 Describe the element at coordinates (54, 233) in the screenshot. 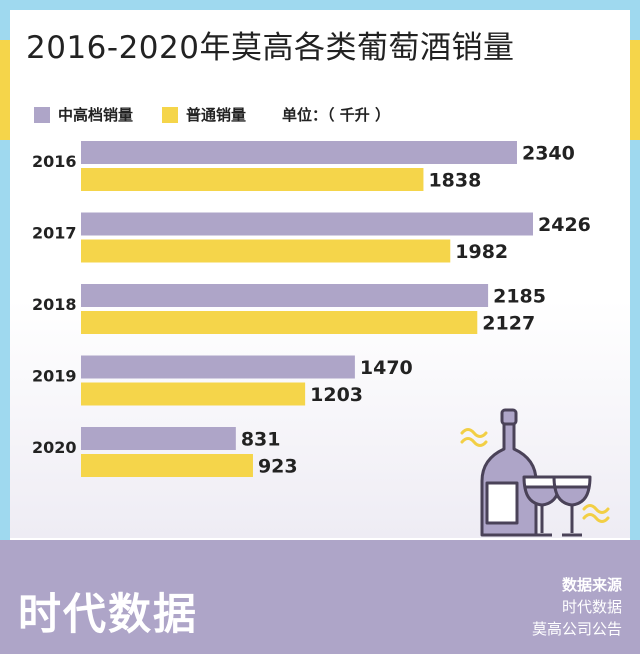

I see `category-label: 2017` at that location.